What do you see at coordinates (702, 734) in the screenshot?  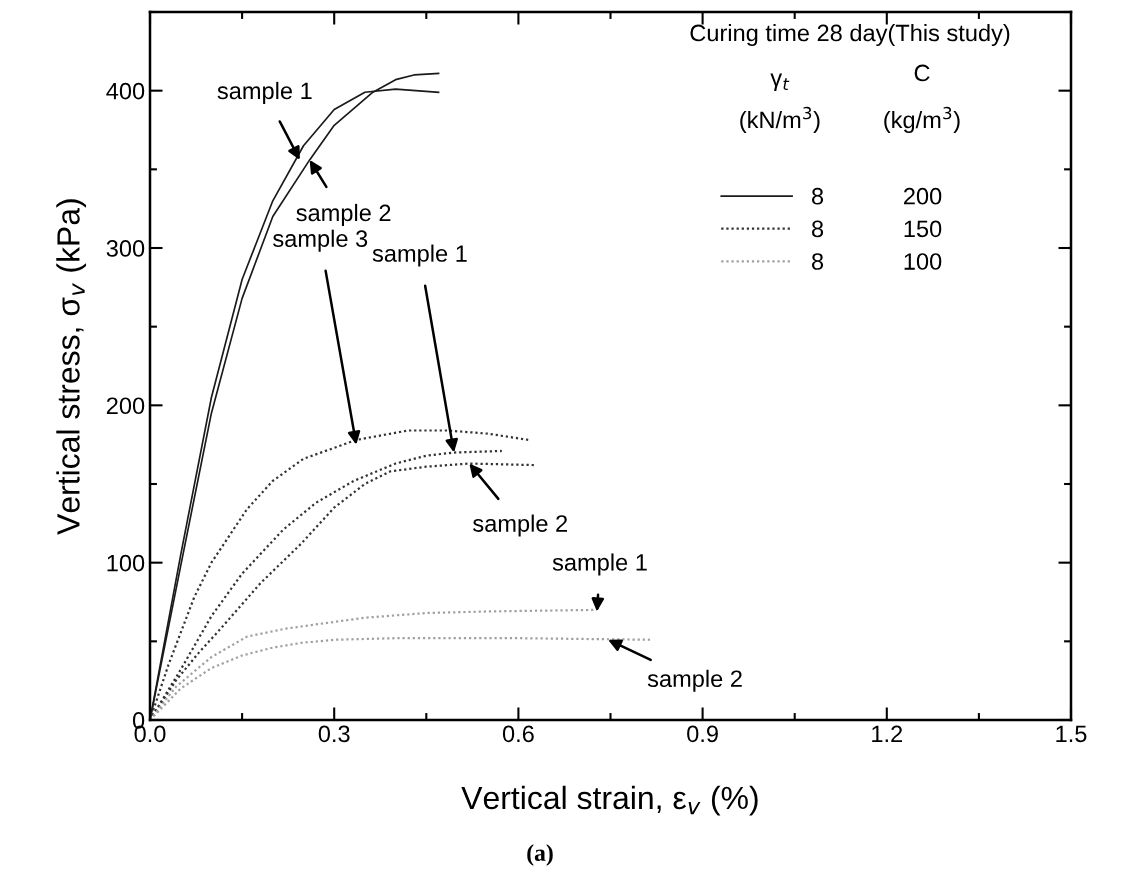 I see `x-tick-label: 0.9` at bounding box center [702, 734].